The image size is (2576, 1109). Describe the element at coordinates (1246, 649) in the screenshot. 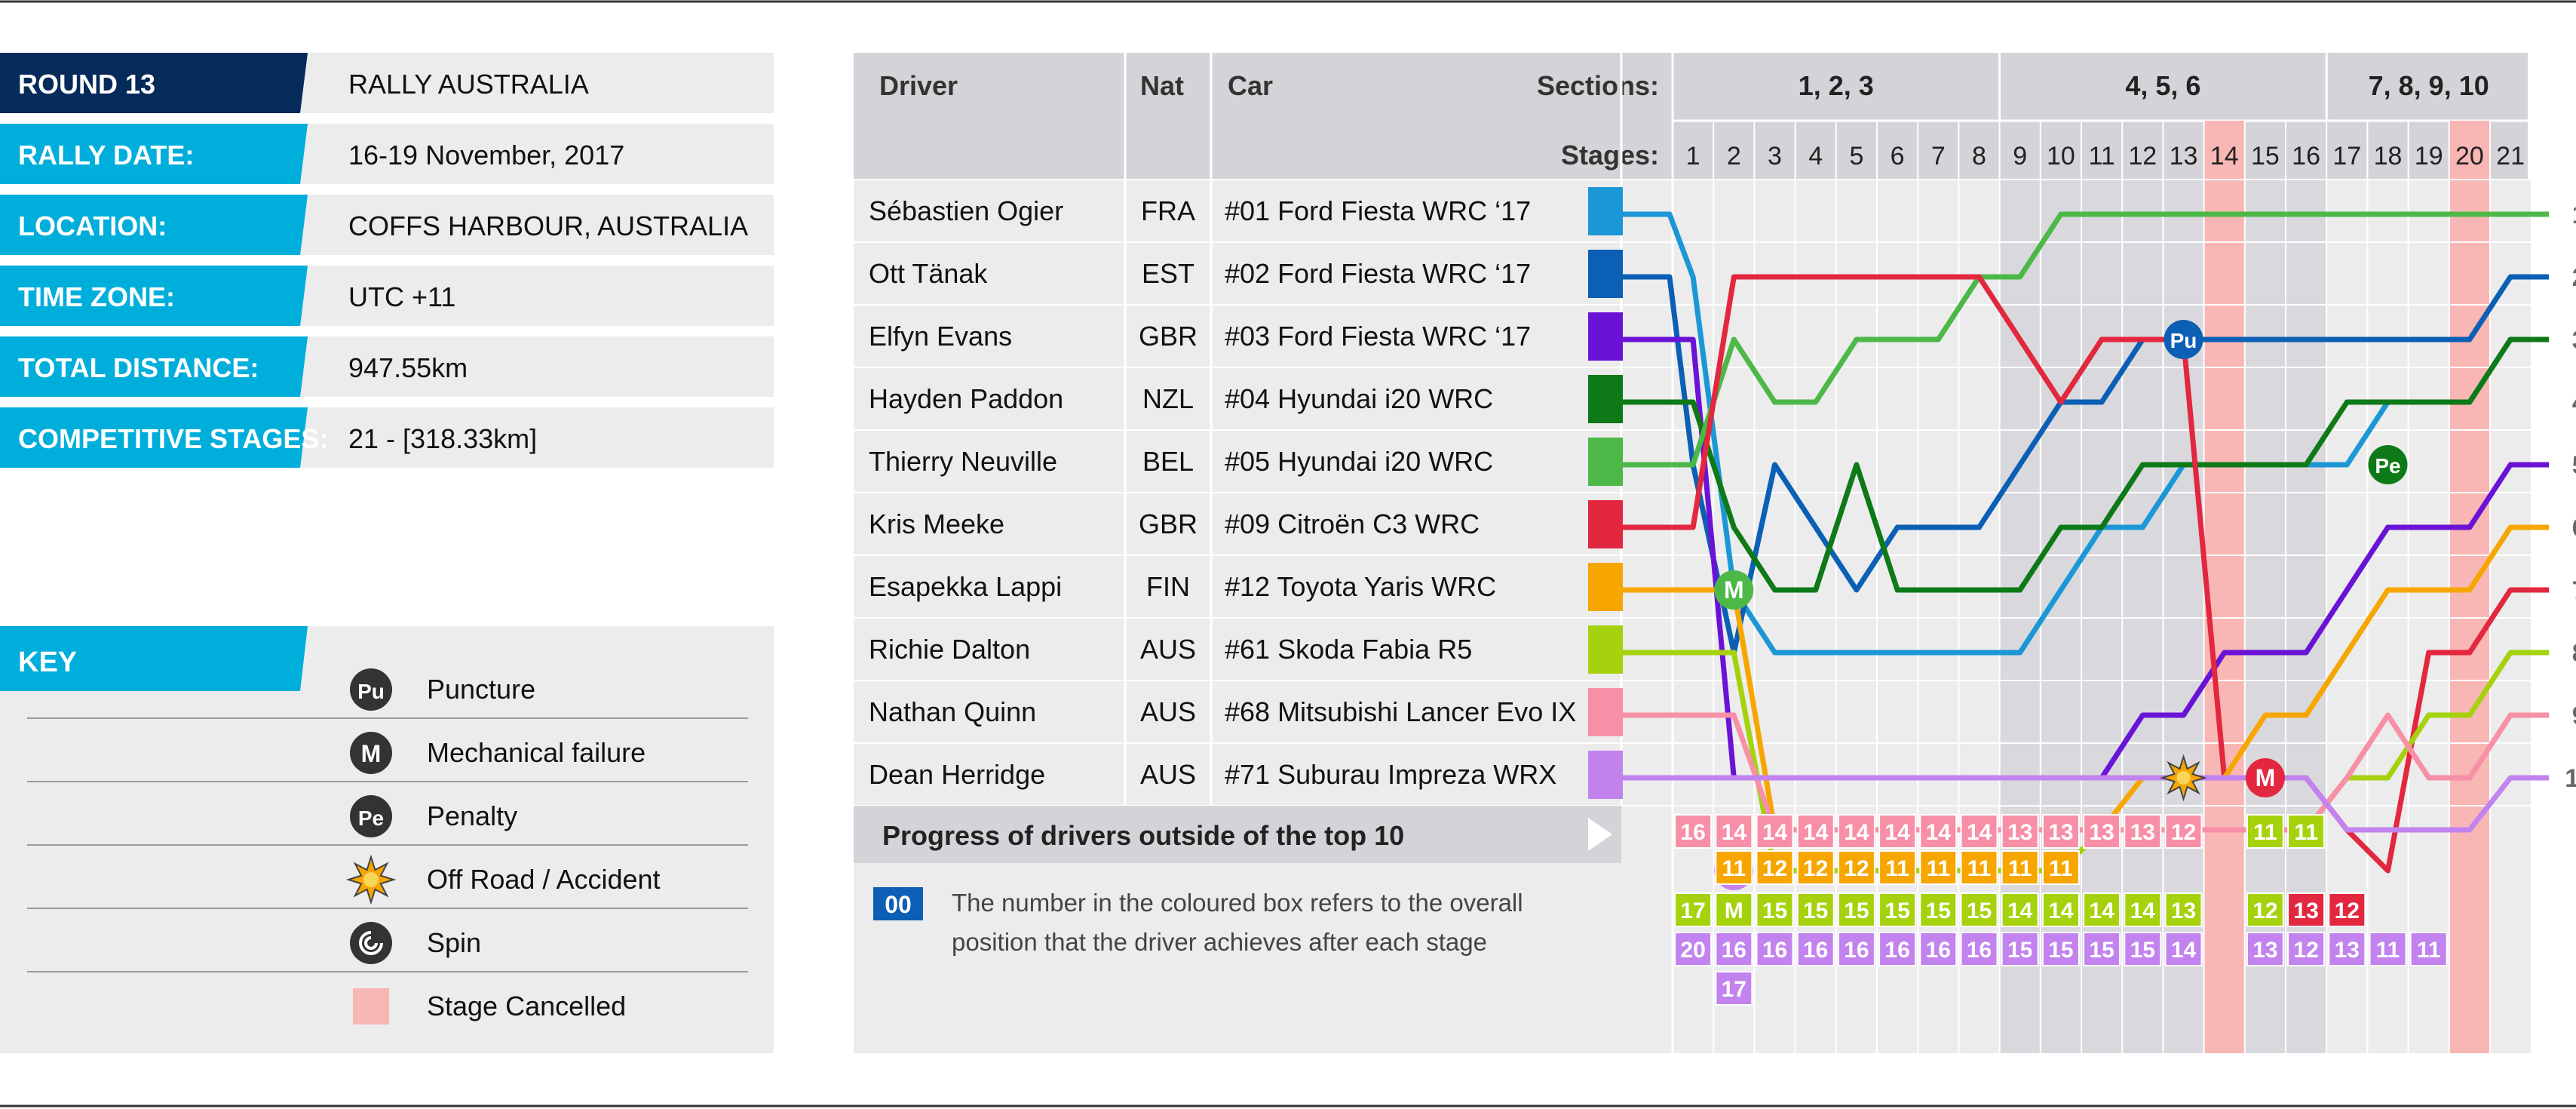

I see `driver-row: Richie Dalton AUS #61 Skoda Fabia R5` at that location.